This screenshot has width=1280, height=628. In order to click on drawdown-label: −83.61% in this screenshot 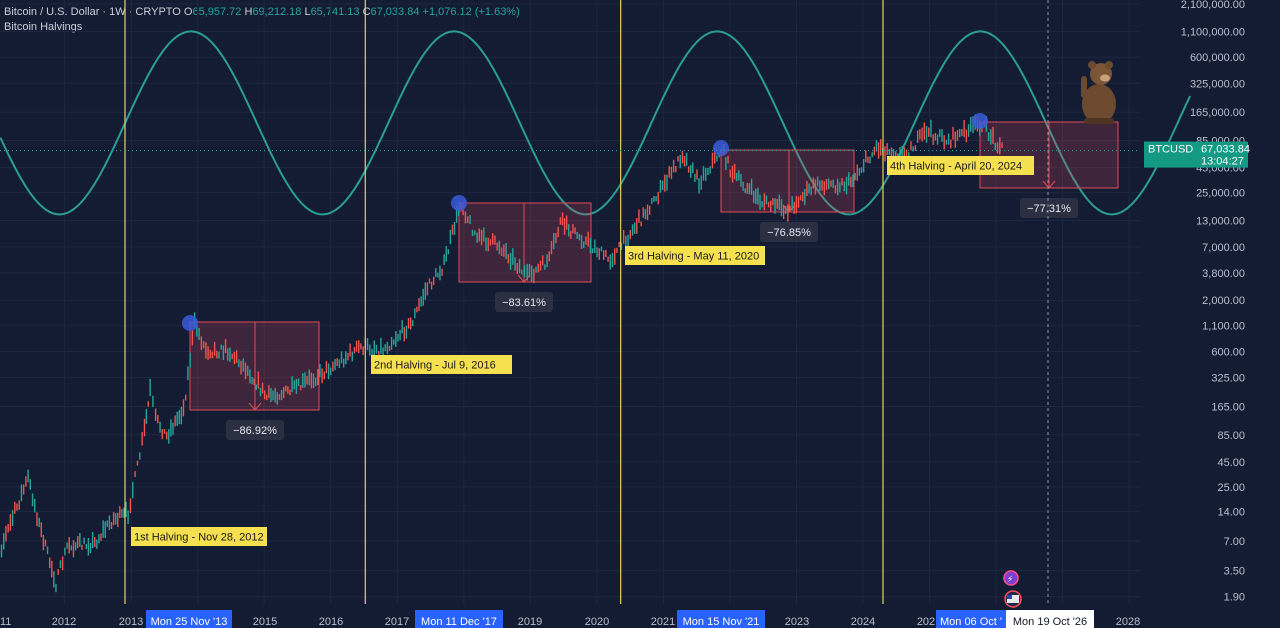, I will do `click(524, 303)`.